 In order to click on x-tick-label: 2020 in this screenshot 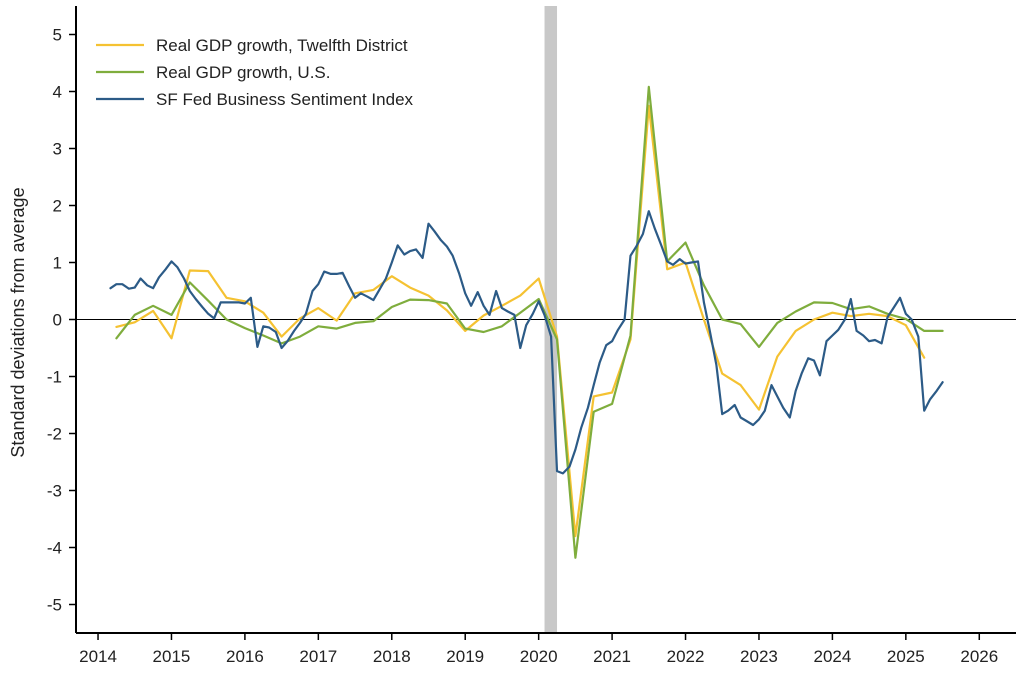, I will do `click(539, 656)`.